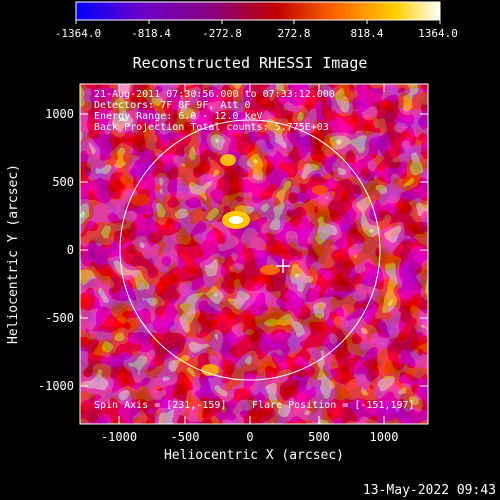  What do you see at coordinates (63, 182) in the screenshot?
I see `y-tick-label: 500` at bounding box center [63, 182].